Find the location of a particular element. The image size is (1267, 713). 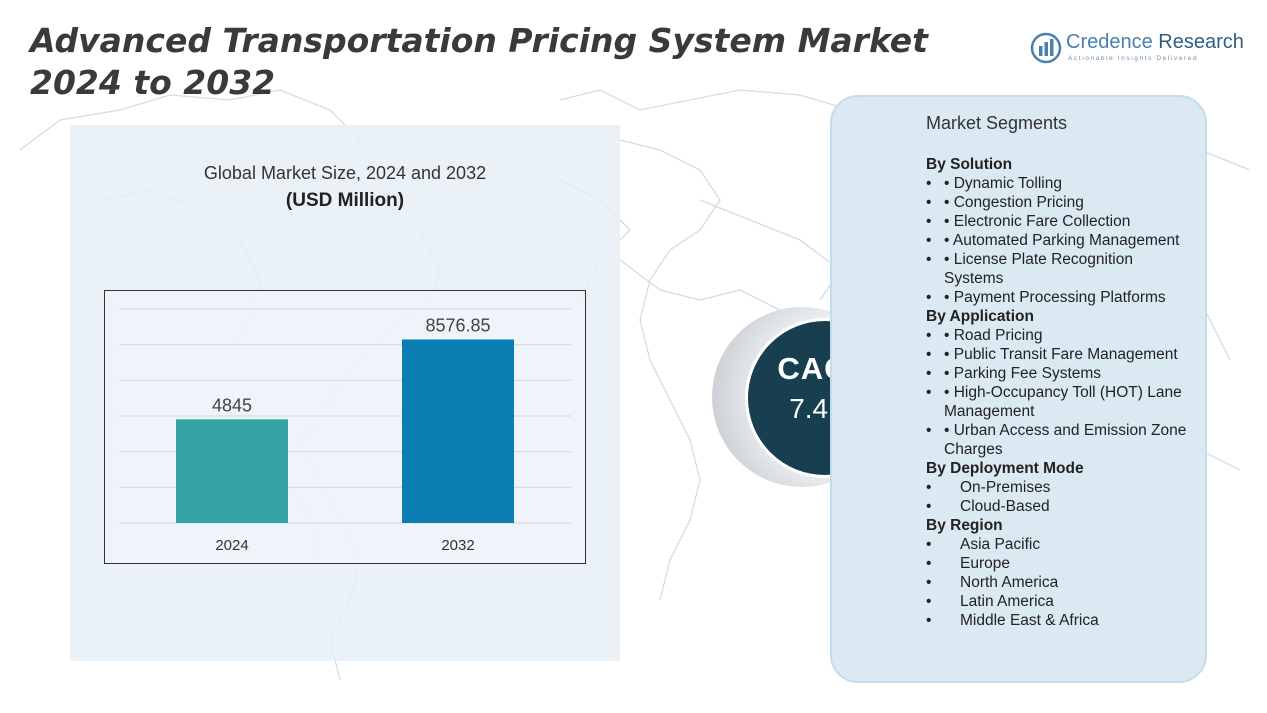

segment-item: • Middle East & Africa is located at coordinates (1061, 620).